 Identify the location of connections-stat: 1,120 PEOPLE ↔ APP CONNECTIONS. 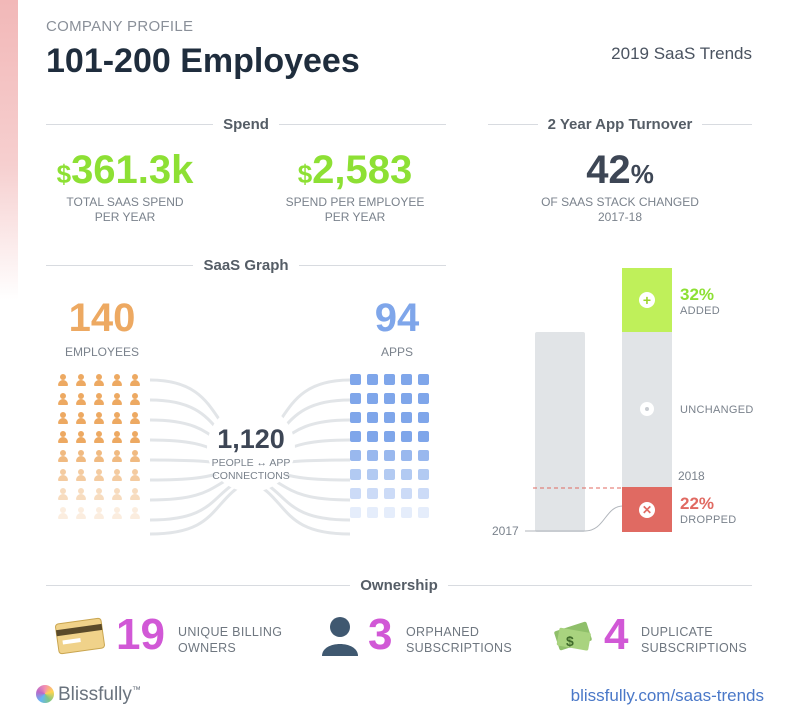
(251, 453).